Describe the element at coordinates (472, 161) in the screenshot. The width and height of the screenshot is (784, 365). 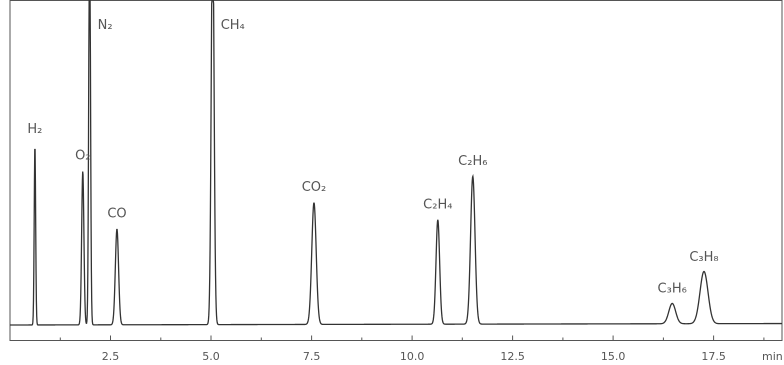
I see `peak-label-7: C₂H₆` at that location.